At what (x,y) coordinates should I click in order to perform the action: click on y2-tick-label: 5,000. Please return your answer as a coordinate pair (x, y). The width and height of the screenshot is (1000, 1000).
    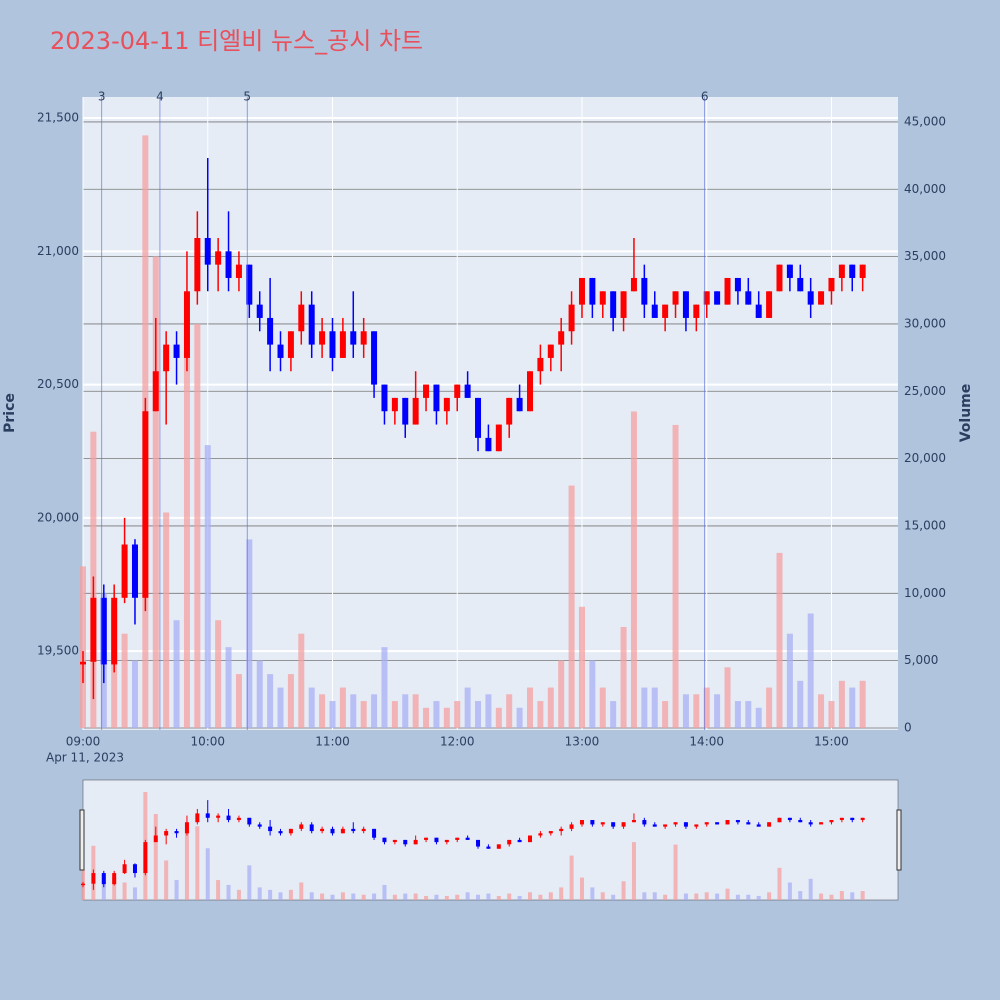
    Looking at the image, I should click on (921, 660).